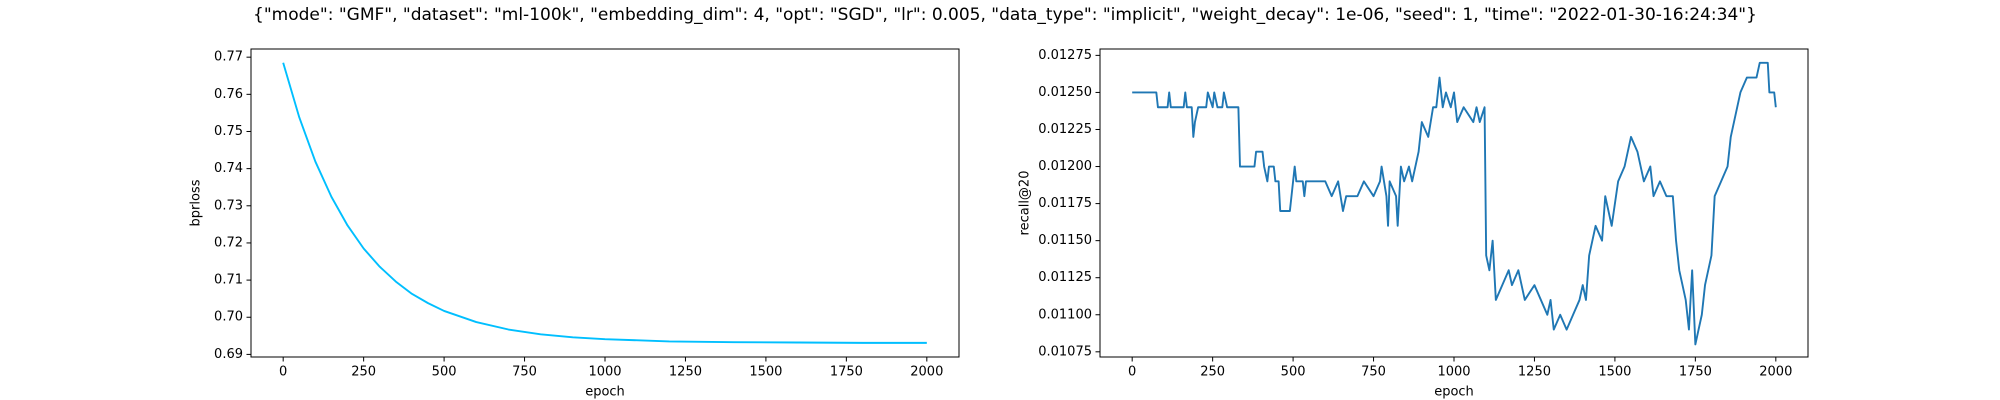 This screenshot has width=2000, height=400. What do you see at coordinates (1025, 203) in the screenshot?
I see `y-axis-label: recall@20` at bounding box center [1025, 203].